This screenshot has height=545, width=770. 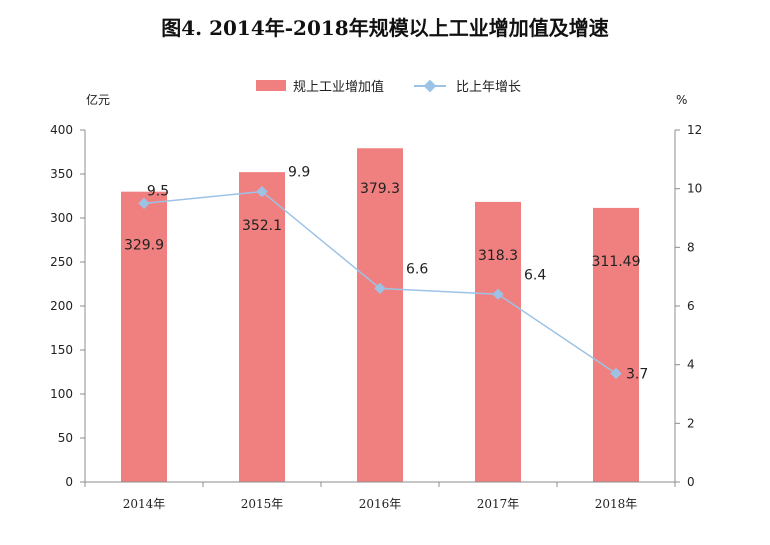 I want to click on left-tick-label: 350, so click(x=61, y=174).